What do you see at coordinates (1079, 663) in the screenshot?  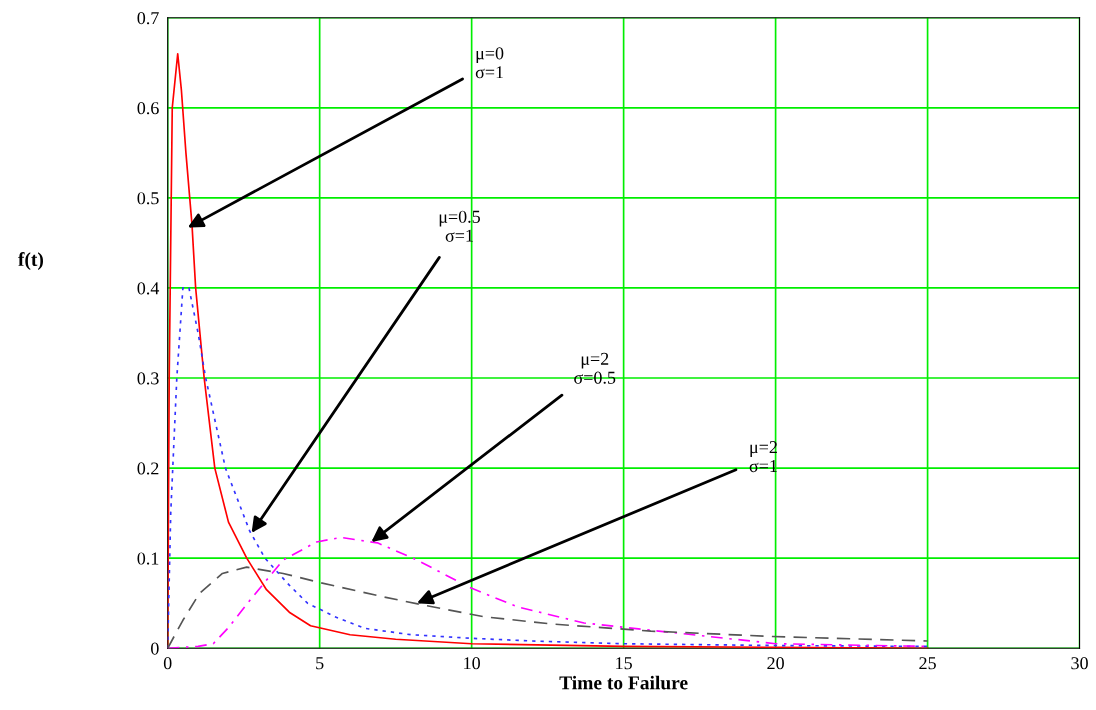 I see `x-tick-label: 30` at bounding box center [1079, 663].